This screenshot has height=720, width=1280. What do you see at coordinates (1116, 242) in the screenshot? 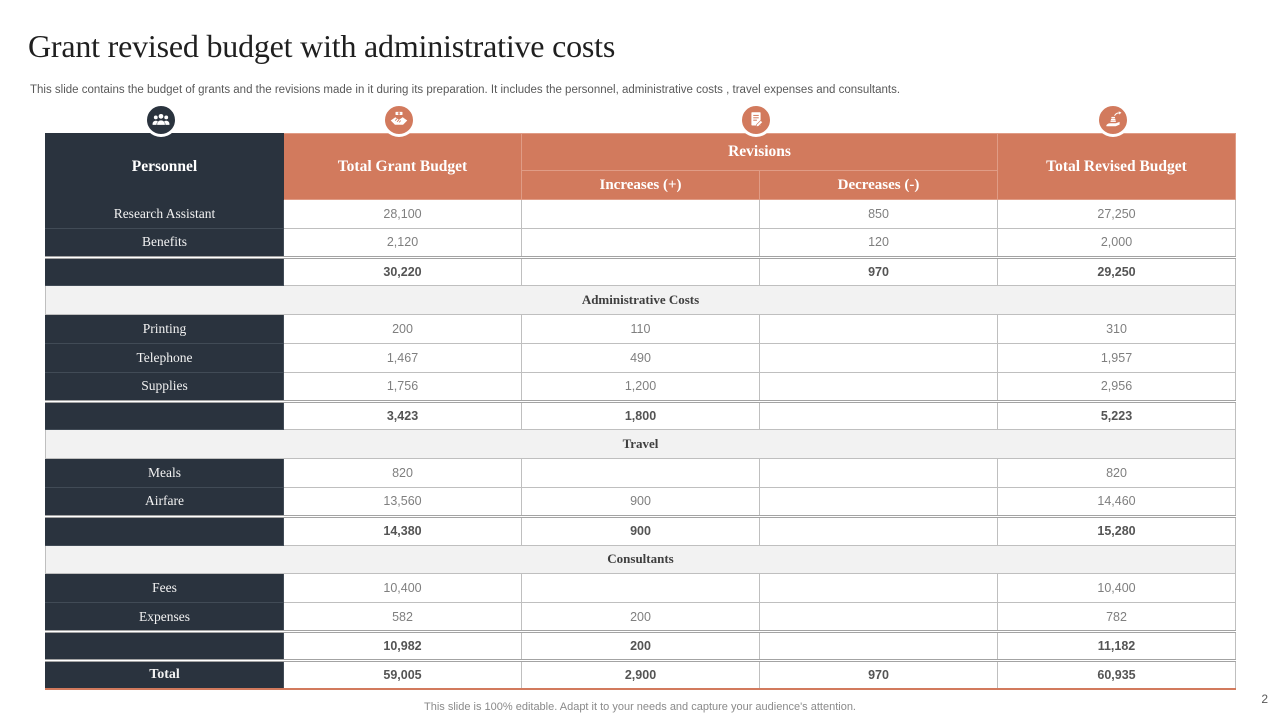
I see `cell-revised: 2,000` at bounding box center [1116, 242].